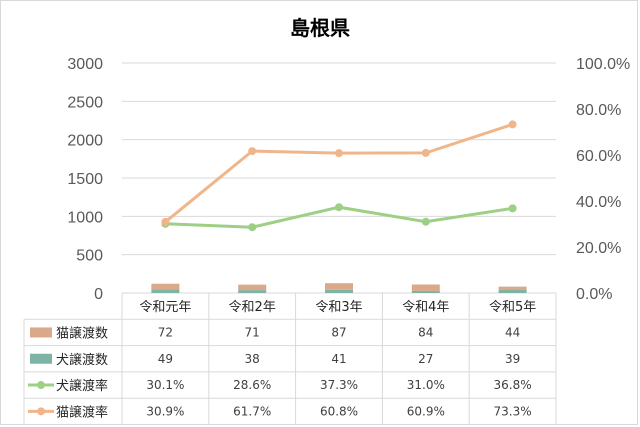  I want to click on data-label: 28.6%, so click(252, 385).